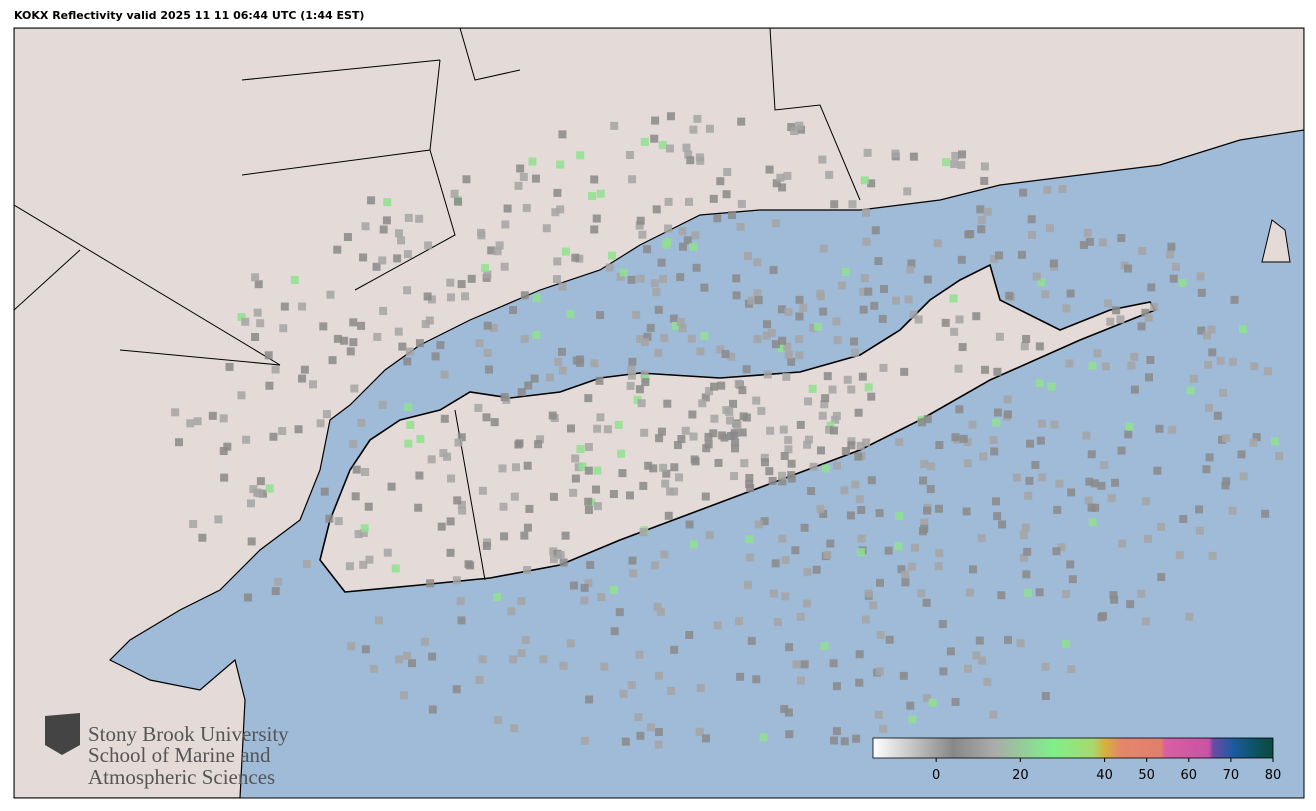  What do you see at coordinates (1020, 775) in the screenshot?
I see `colorbar-tick-label: 20` at bounding box center [1020, 775].